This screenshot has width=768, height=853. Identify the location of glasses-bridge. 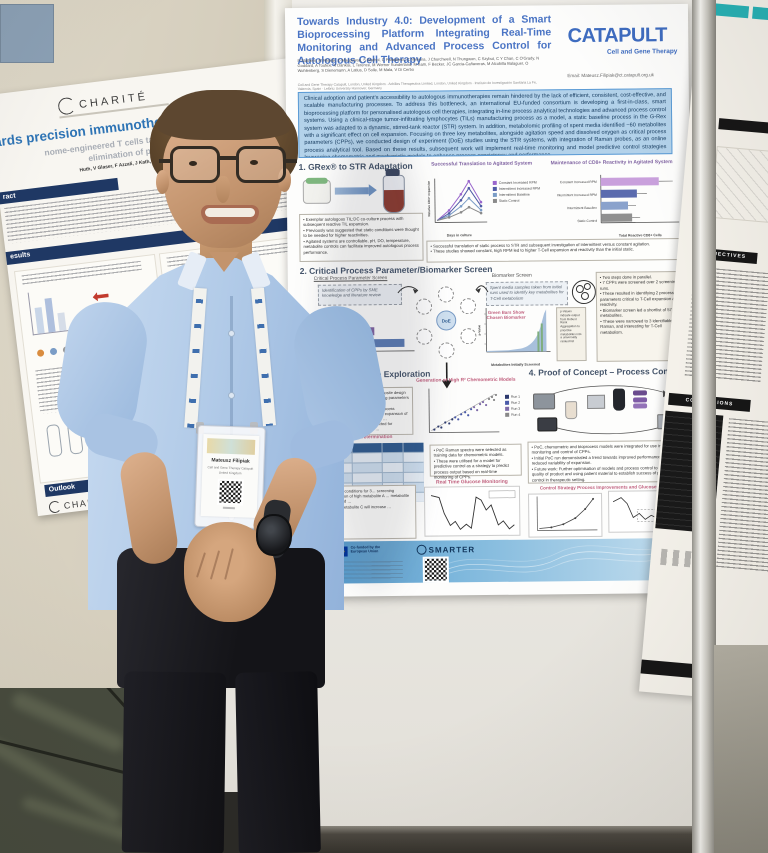
(228, 158).